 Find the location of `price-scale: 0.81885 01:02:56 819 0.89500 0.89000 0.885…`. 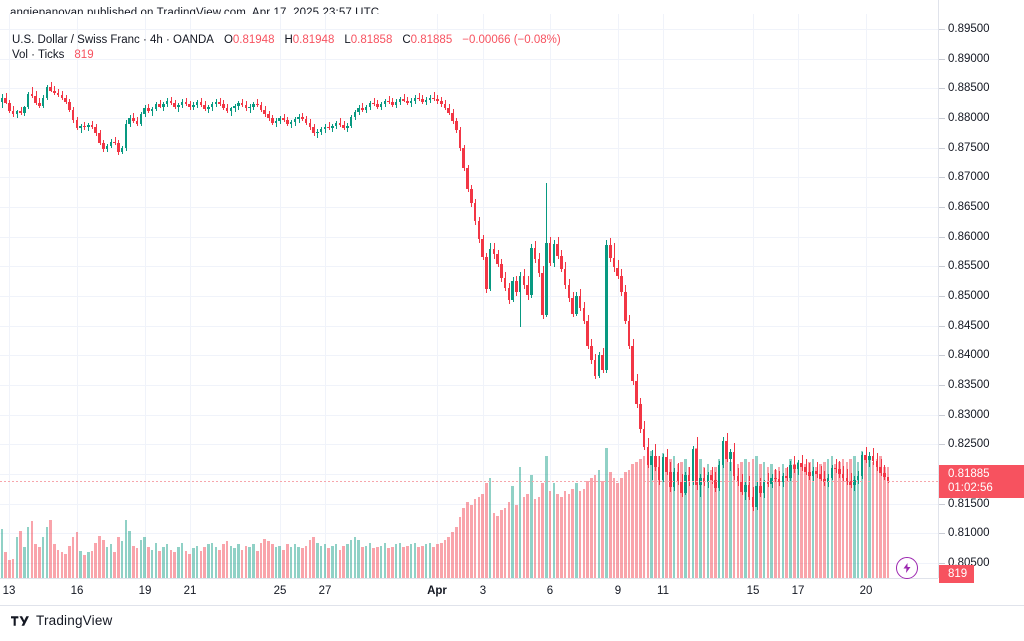

price-scale: 0.81885 01:02:56 819 0.89500 0.89000 0.885… is located at coordinates (981, 302).